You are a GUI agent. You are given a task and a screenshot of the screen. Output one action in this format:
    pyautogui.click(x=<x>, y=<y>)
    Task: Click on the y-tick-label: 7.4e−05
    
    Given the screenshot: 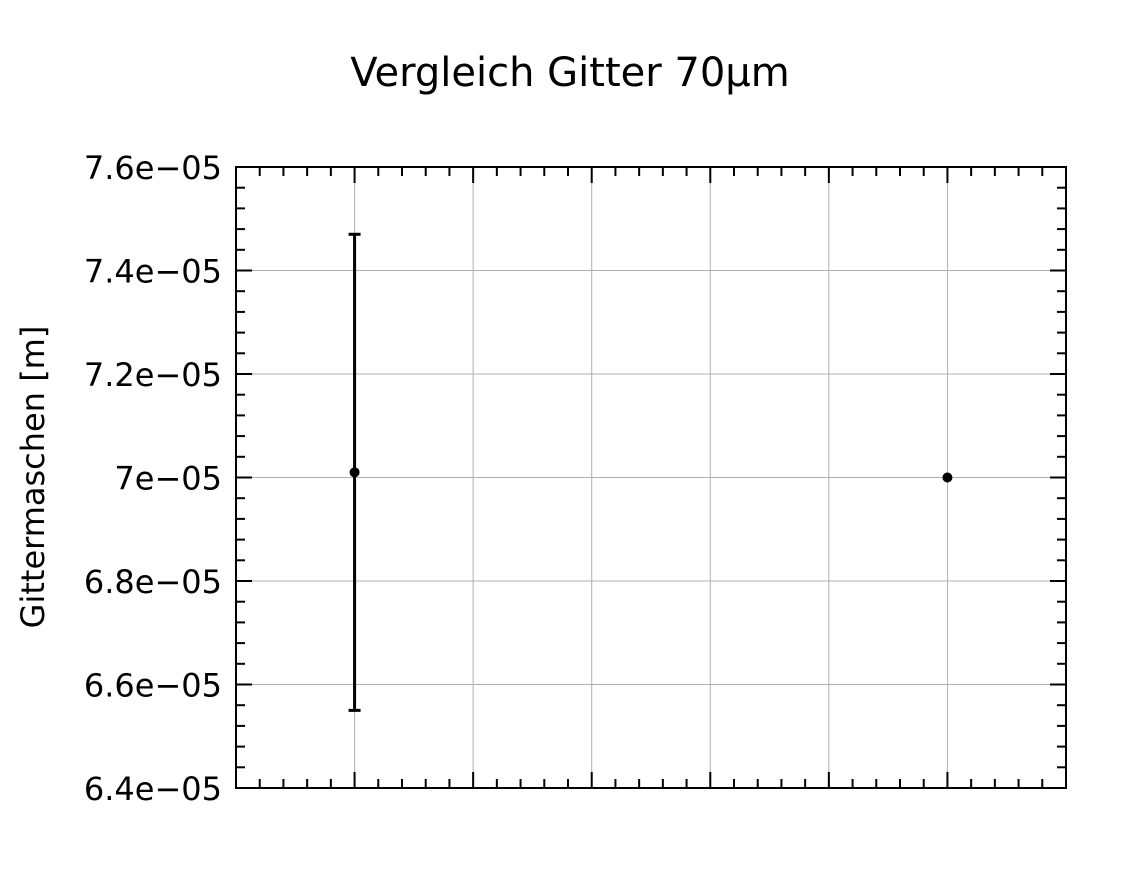 What is the action you would take?
    pyautogui.click(x=153, y=272)
    